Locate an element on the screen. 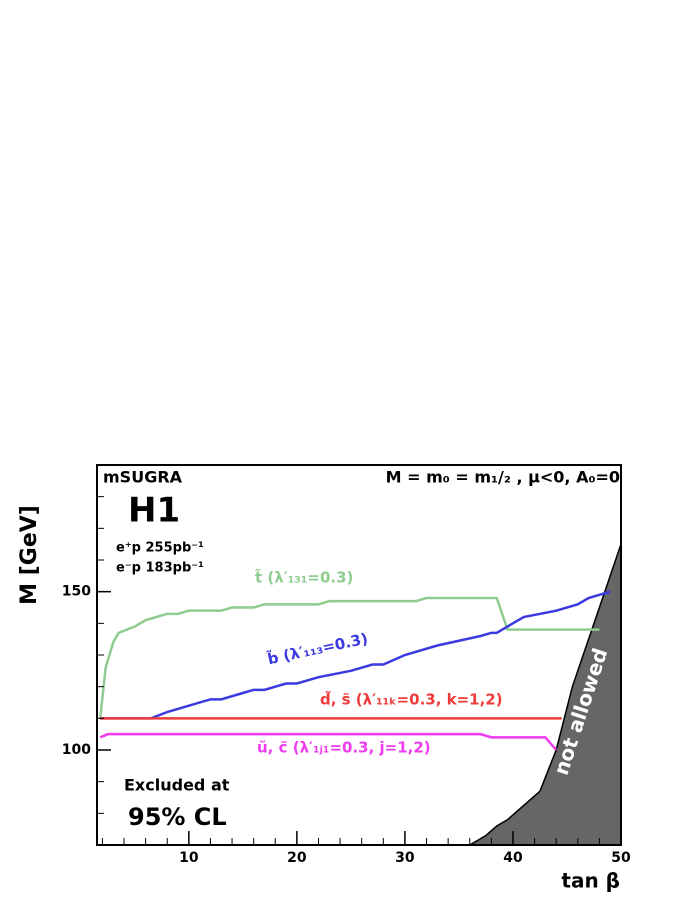 The height and width of the screenshot is (903, 698). y-tick-label: 100 is located at coordinates (76, 750).